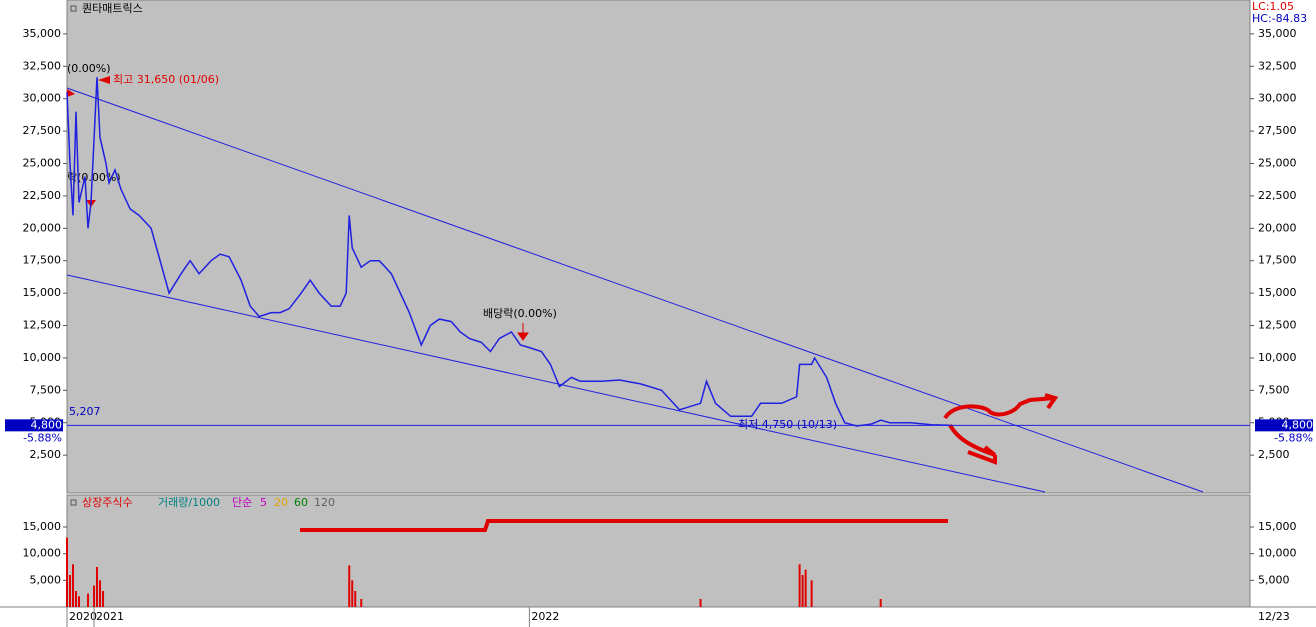 The width and height of the screenshot is (1316, 627). What do you see at coordinates (189, 502) in the screenshot?
I see `legend-entry: 거래량/1000` at bounding box center [189, 502].